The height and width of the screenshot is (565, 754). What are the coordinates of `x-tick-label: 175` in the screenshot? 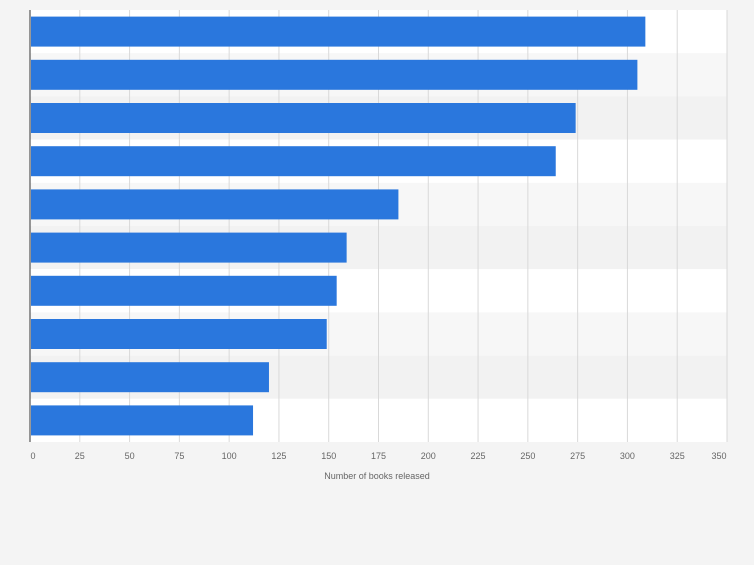 It's located at (378, 456).